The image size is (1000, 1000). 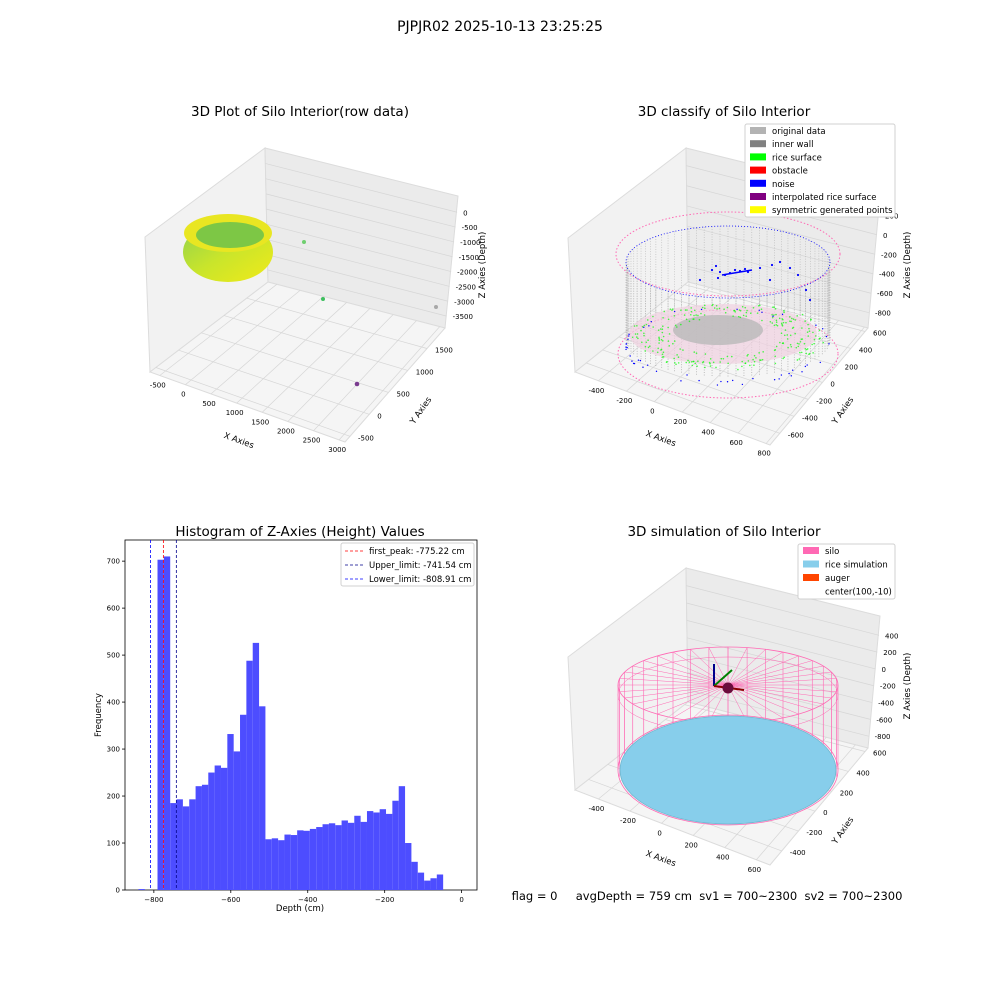 What do you see at coordinates (230, 900) in the screenshot?
I see `x-tick-label: −600` at bounding box center [230, 900].